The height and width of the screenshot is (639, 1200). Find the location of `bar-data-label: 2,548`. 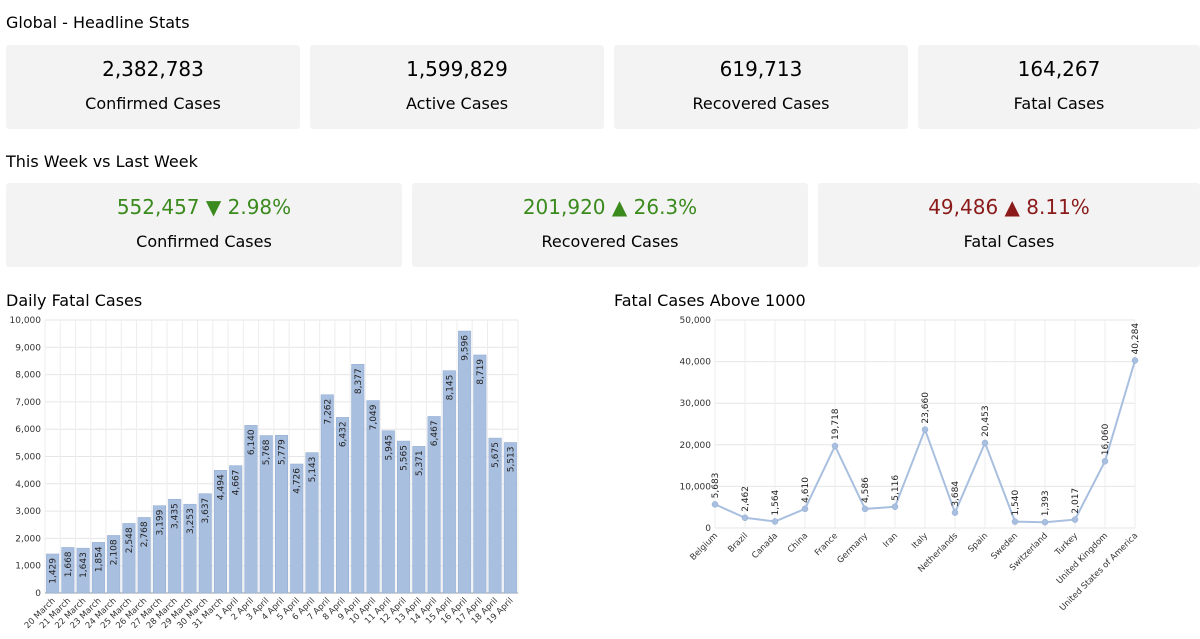

bar-data-label: 2,548 is located at coordinates (130, 540).